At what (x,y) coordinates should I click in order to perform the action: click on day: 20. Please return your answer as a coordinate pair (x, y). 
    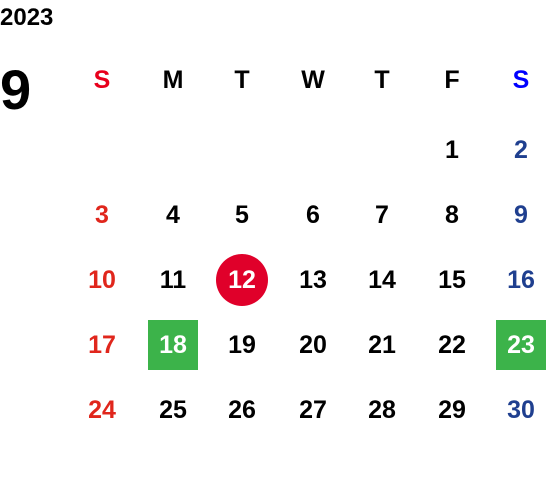
    Looking at the image, I should click on (313, 344).